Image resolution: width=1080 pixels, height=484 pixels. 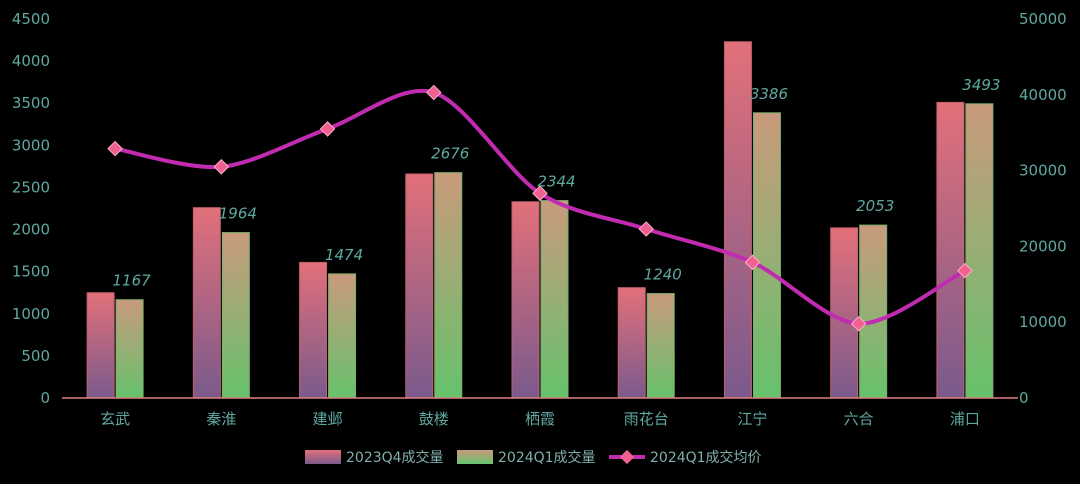 What do you see at coordinates (1043, 322) in the screenshot?
I see `y-right-tick-label: 10000` at bounding box center [1043, 322].